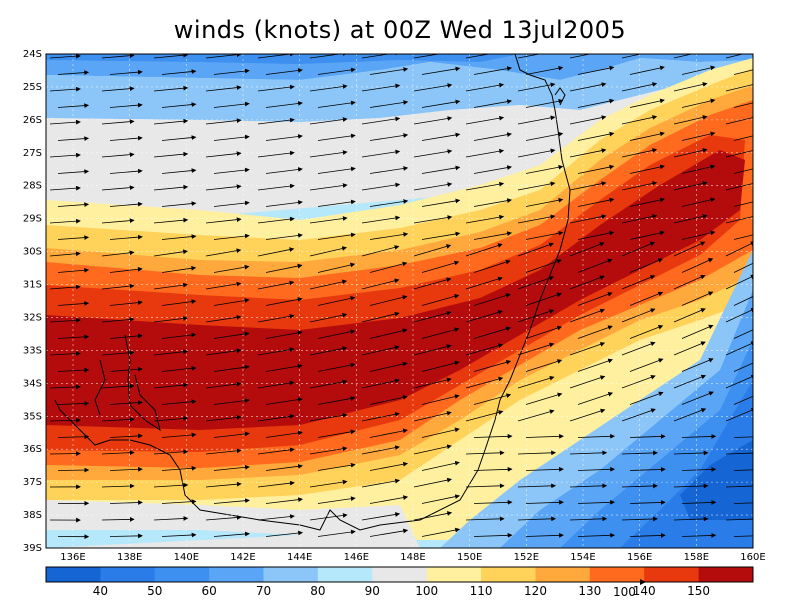 This screenshot has width=800, height=600. What do you see at coordinates (32, 252) in the screenshot?
I see `lat-label: 30S` at bounding box center [32, 252].